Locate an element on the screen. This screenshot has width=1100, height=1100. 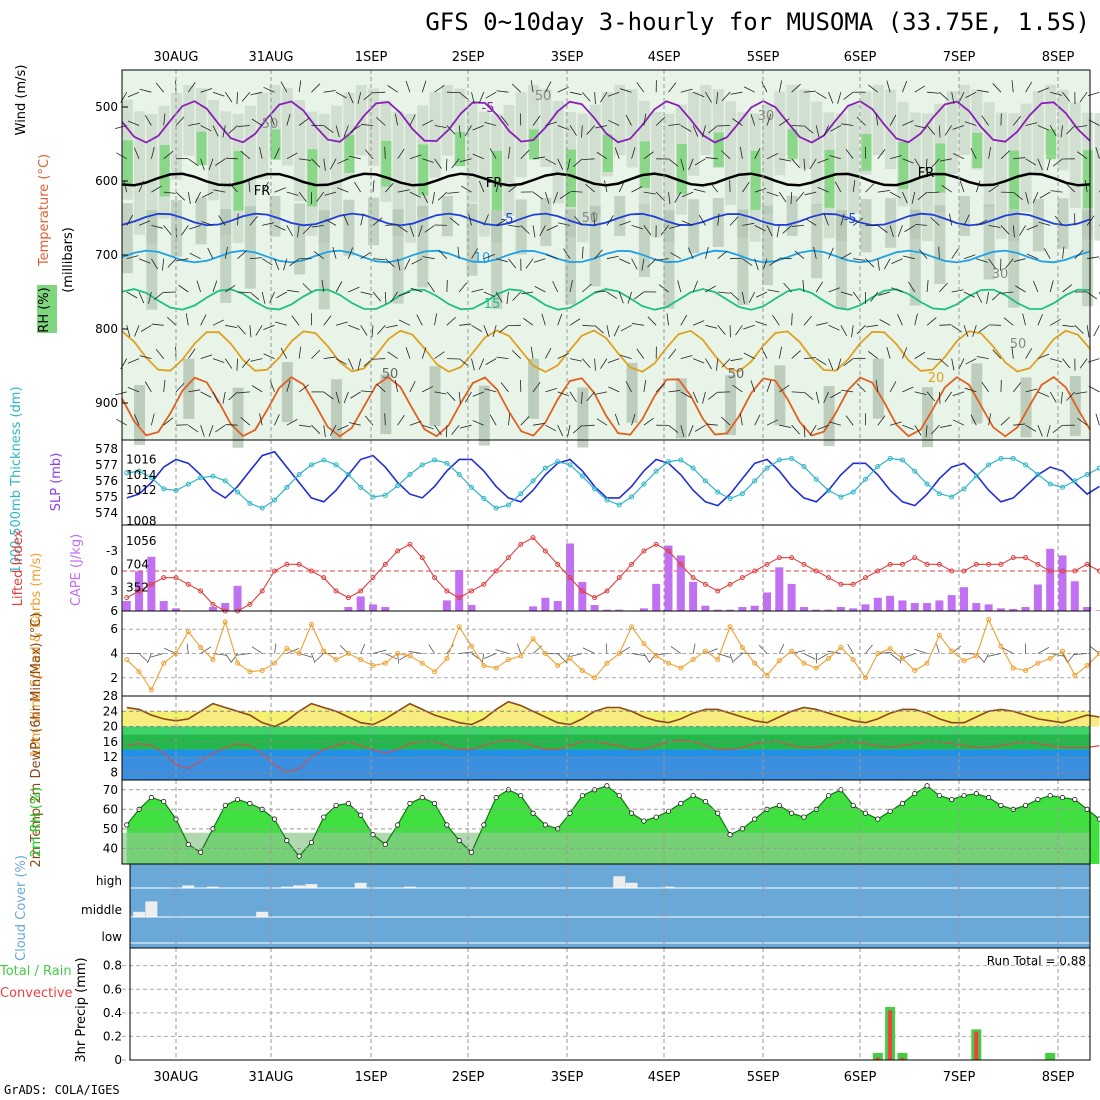
precip-total-bar is located at coordinates (902, 1056).